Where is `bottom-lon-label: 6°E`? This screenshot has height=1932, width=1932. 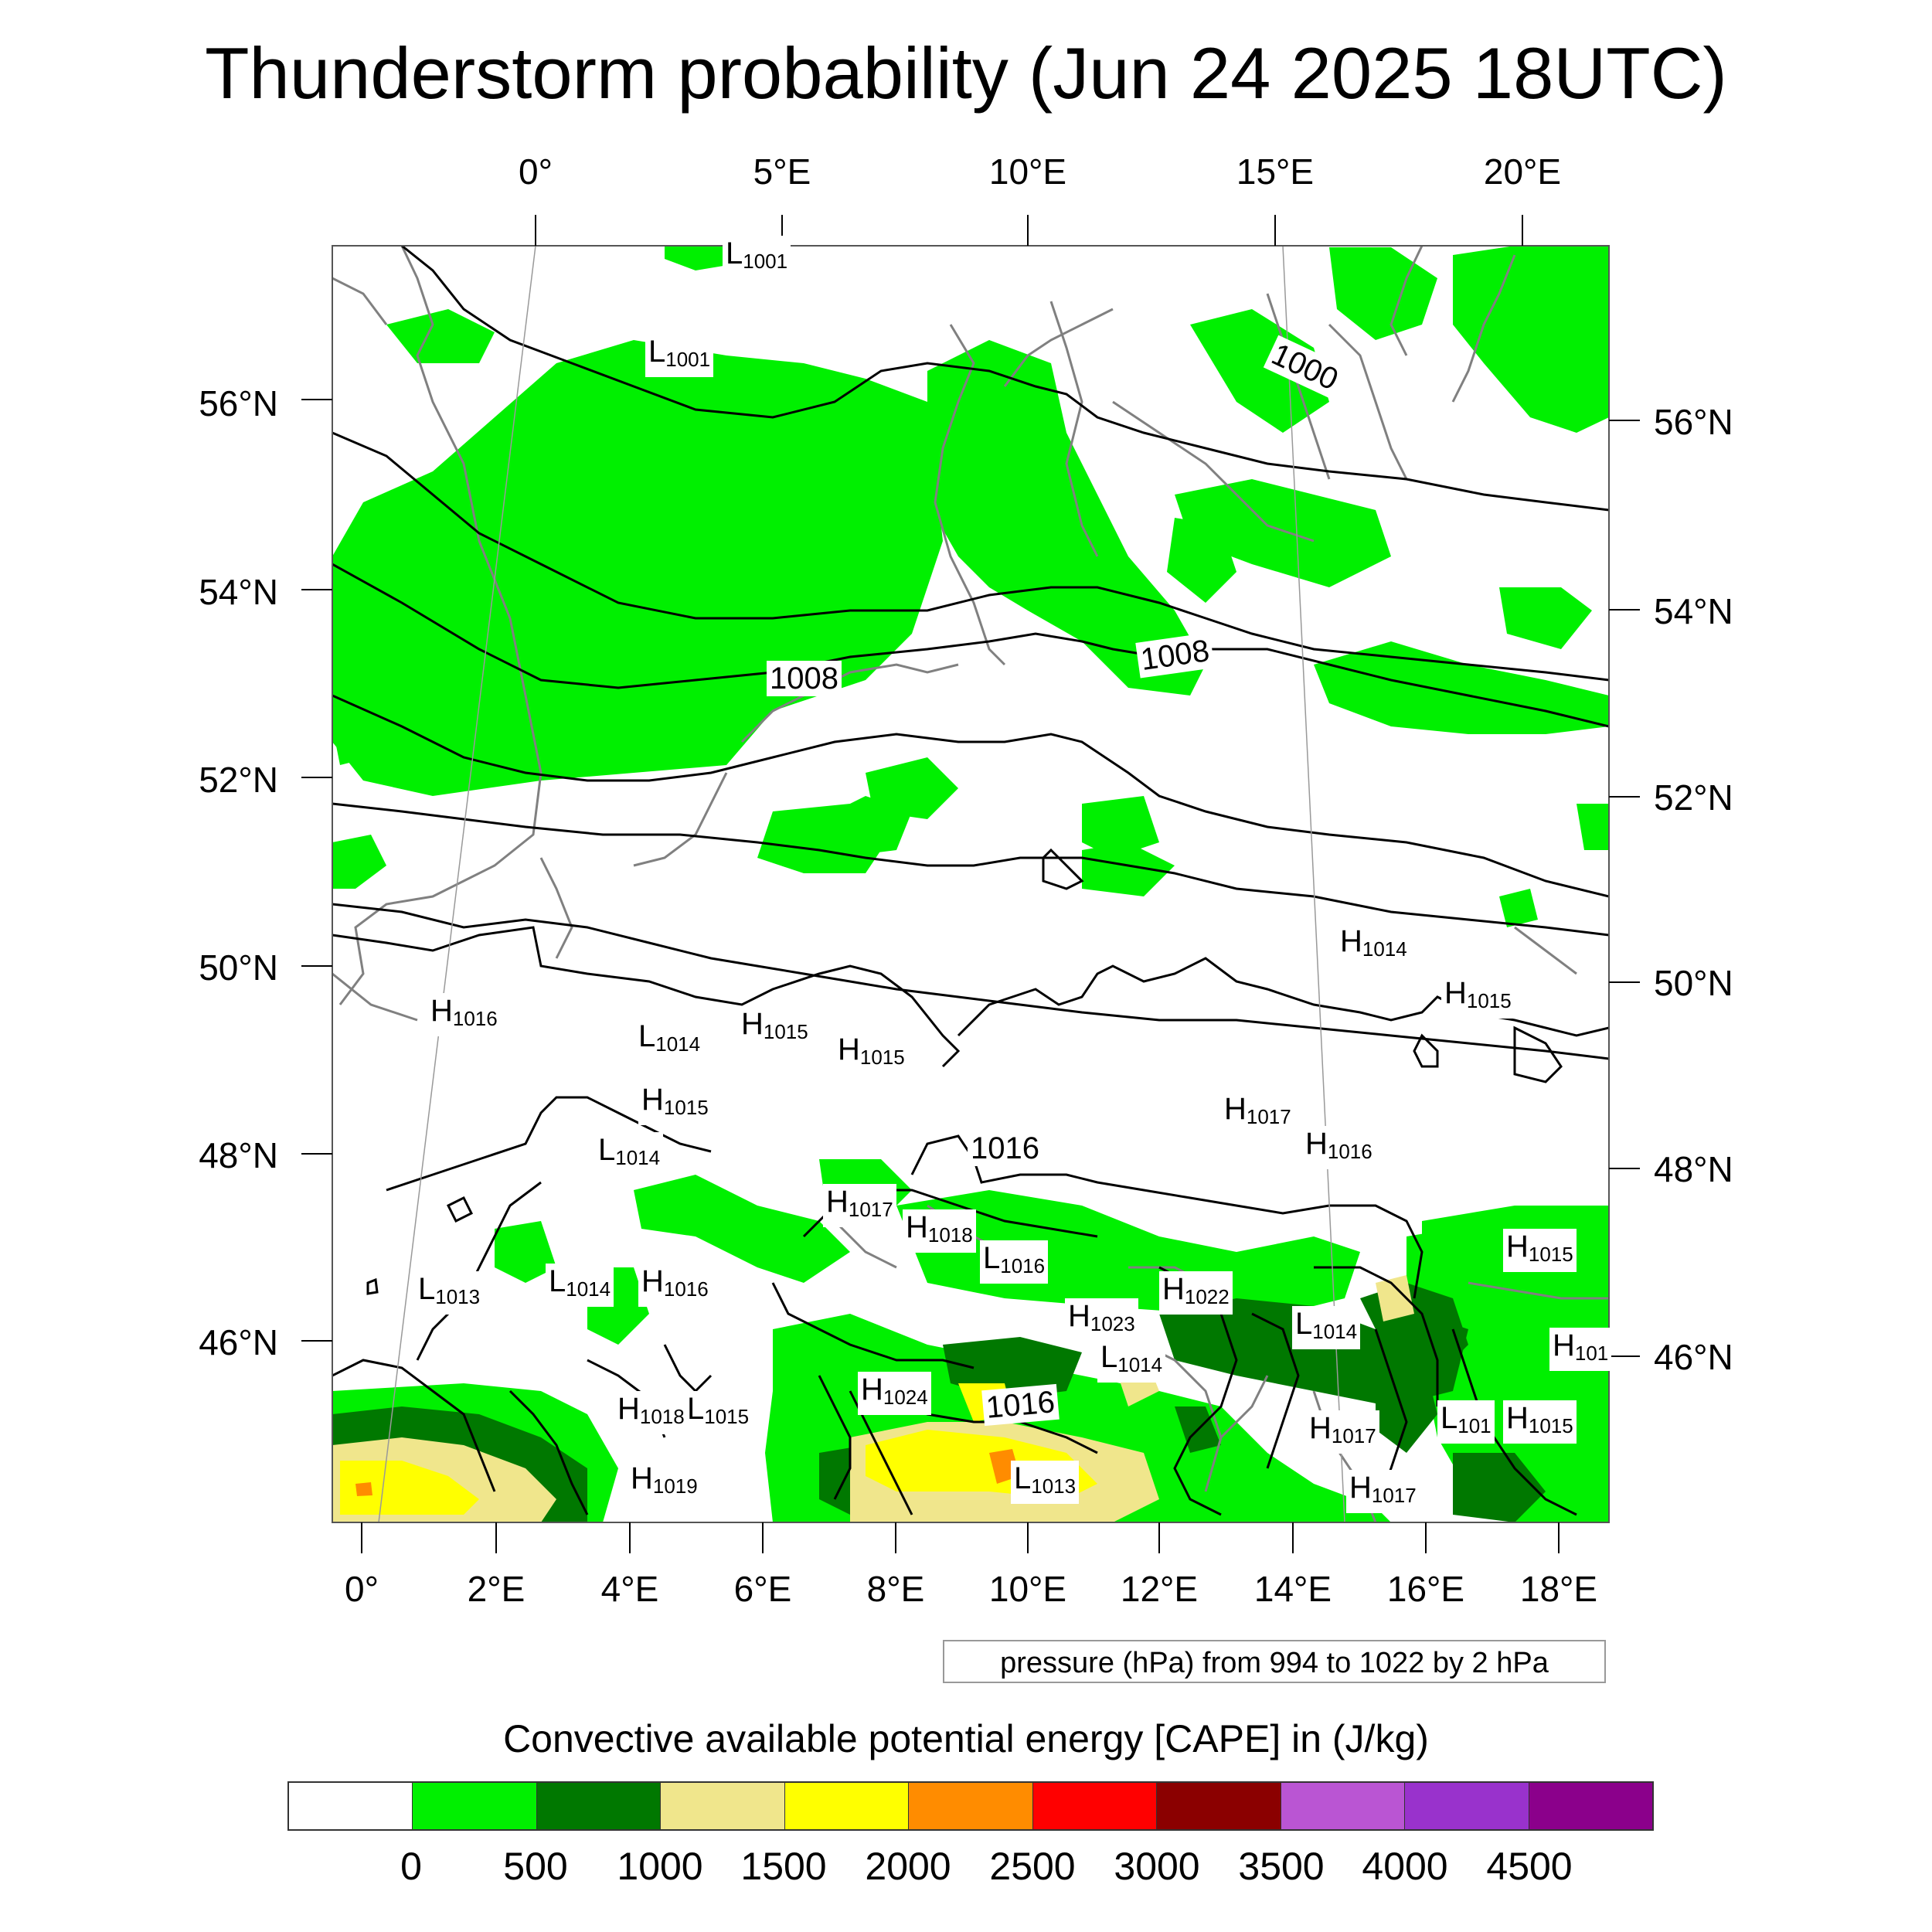 bottom-lon-label: 6°E is located at coordinates (763, 1589).